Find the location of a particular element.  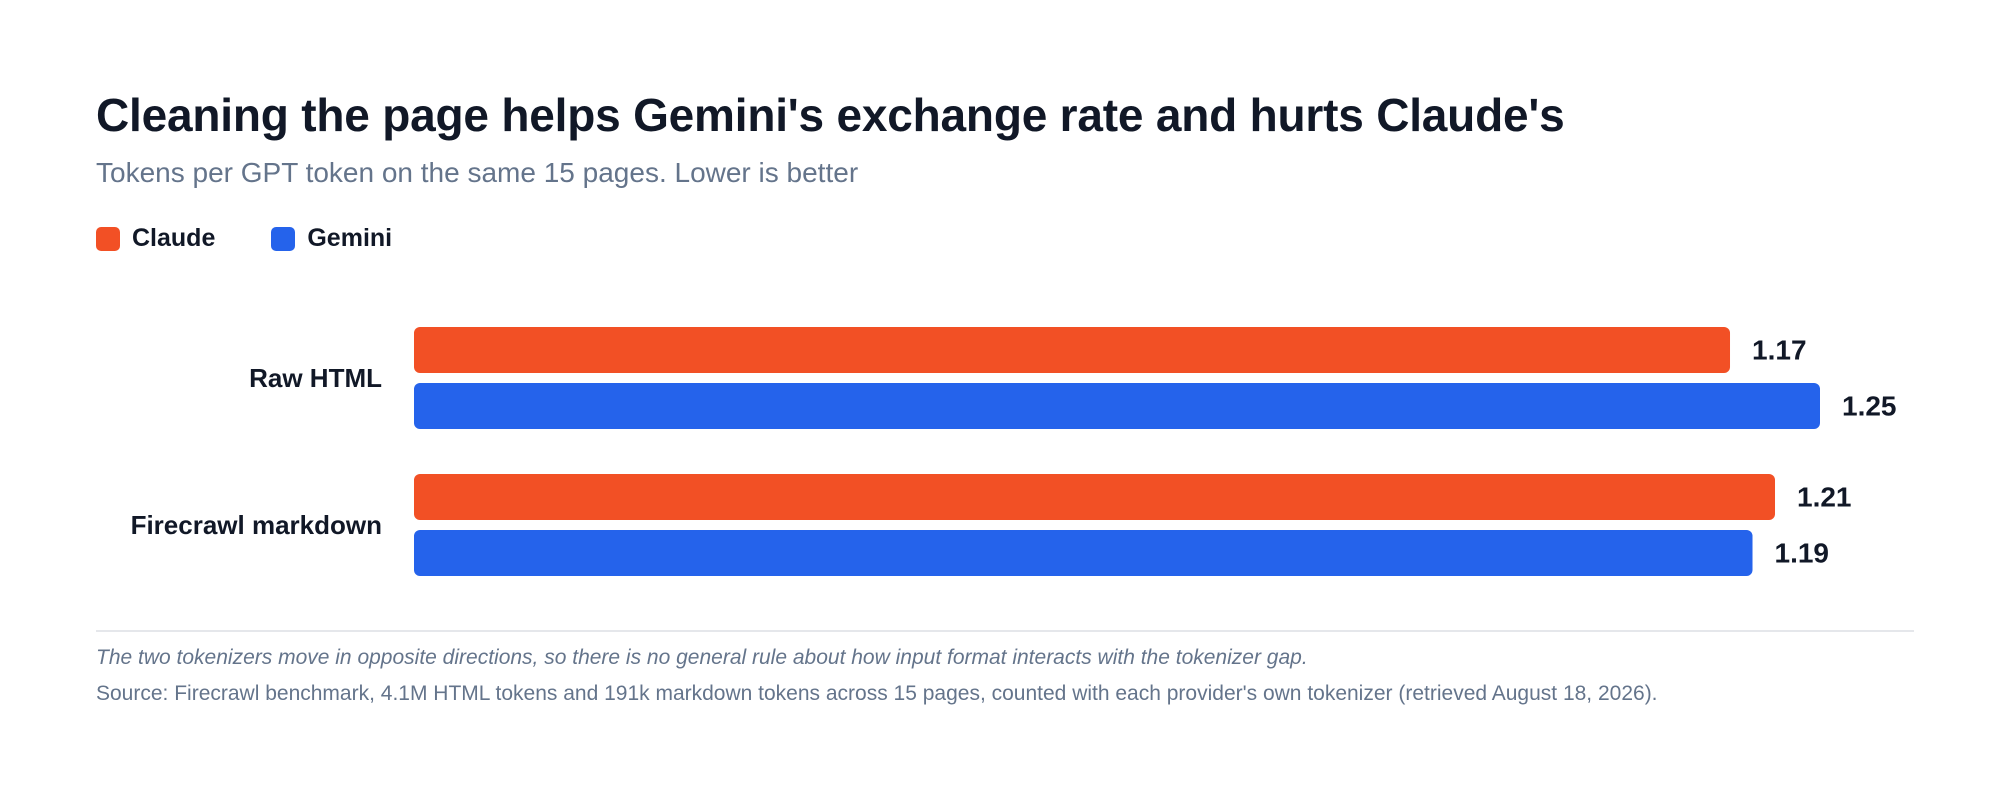

bar-gemini-raw-html is located at coordinates (1117, 406).